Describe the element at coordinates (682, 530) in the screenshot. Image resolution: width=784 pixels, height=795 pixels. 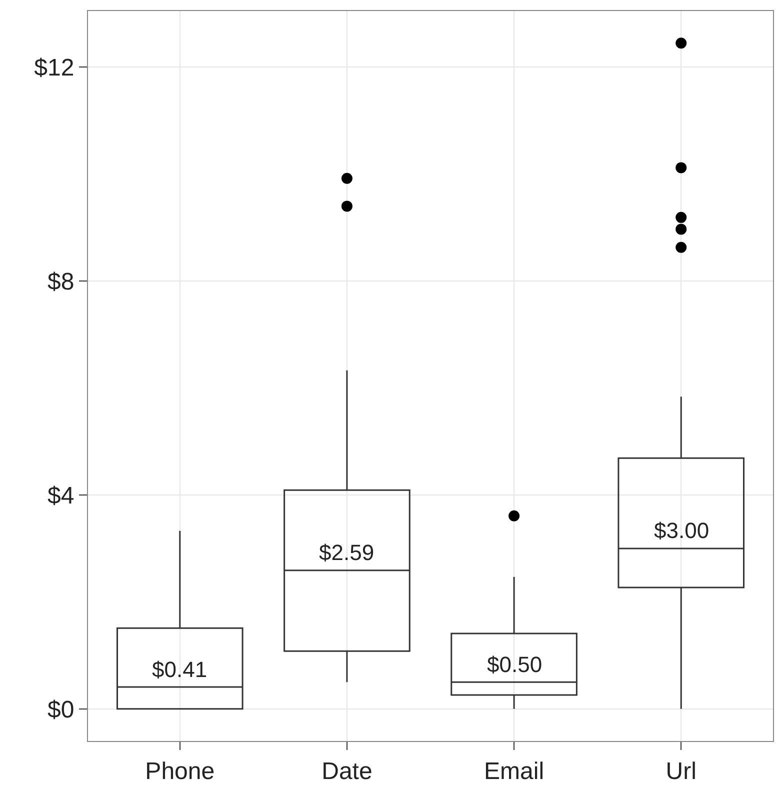
I see `annotation: $3.00` at that location.